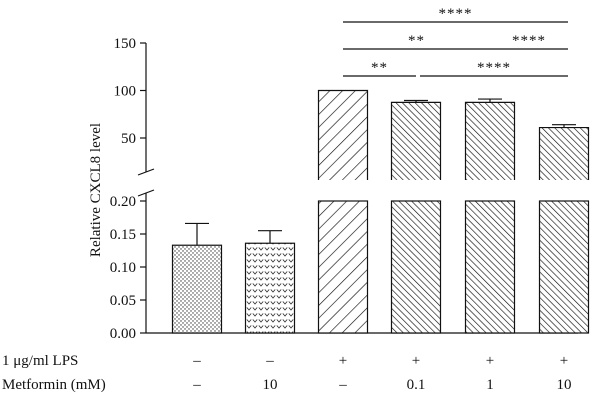  I want to click on condition-value: 0.1, so click(416, 385).